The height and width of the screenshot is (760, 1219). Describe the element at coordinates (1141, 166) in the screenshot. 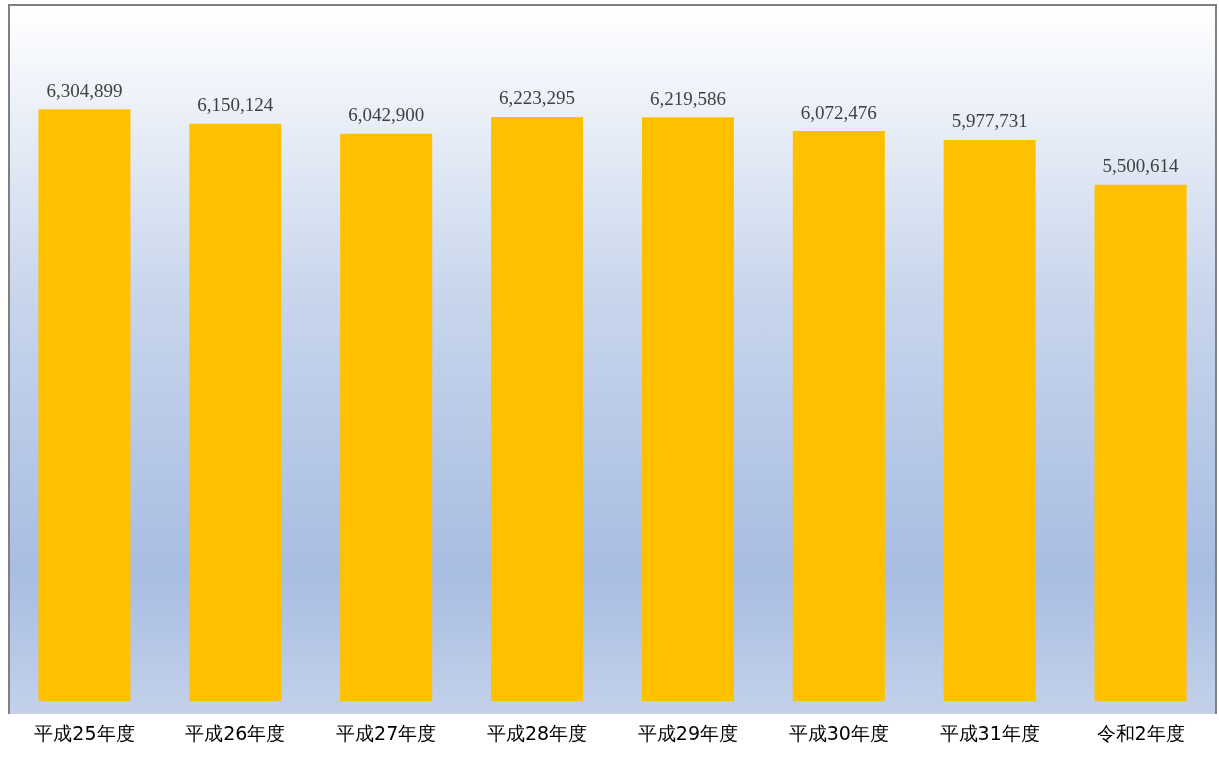

I see `data-label: 5,500,614` at that location.